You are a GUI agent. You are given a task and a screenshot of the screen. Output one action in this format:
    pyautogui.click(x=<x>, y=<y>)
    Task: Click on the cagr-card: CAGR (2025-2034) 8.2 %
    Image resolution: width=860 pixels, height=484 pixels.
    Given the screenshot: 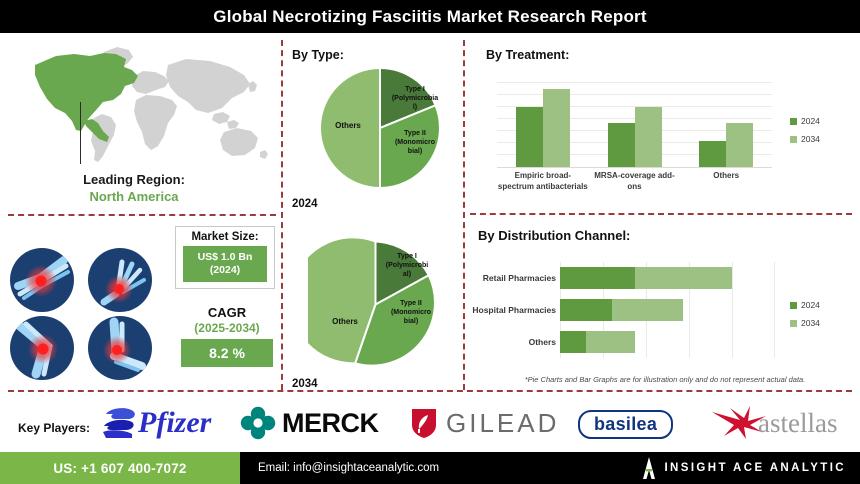 What is the action you would take?
    pyautogui.click(x=227, y=336)
    